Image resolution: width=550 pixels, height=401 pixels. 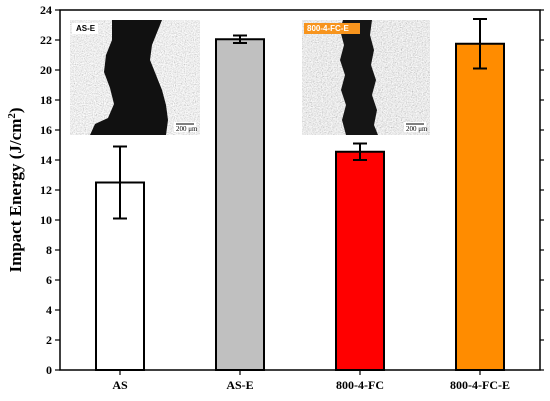 I want to click on y-tick-label: 2, so click(x=49, y=340).